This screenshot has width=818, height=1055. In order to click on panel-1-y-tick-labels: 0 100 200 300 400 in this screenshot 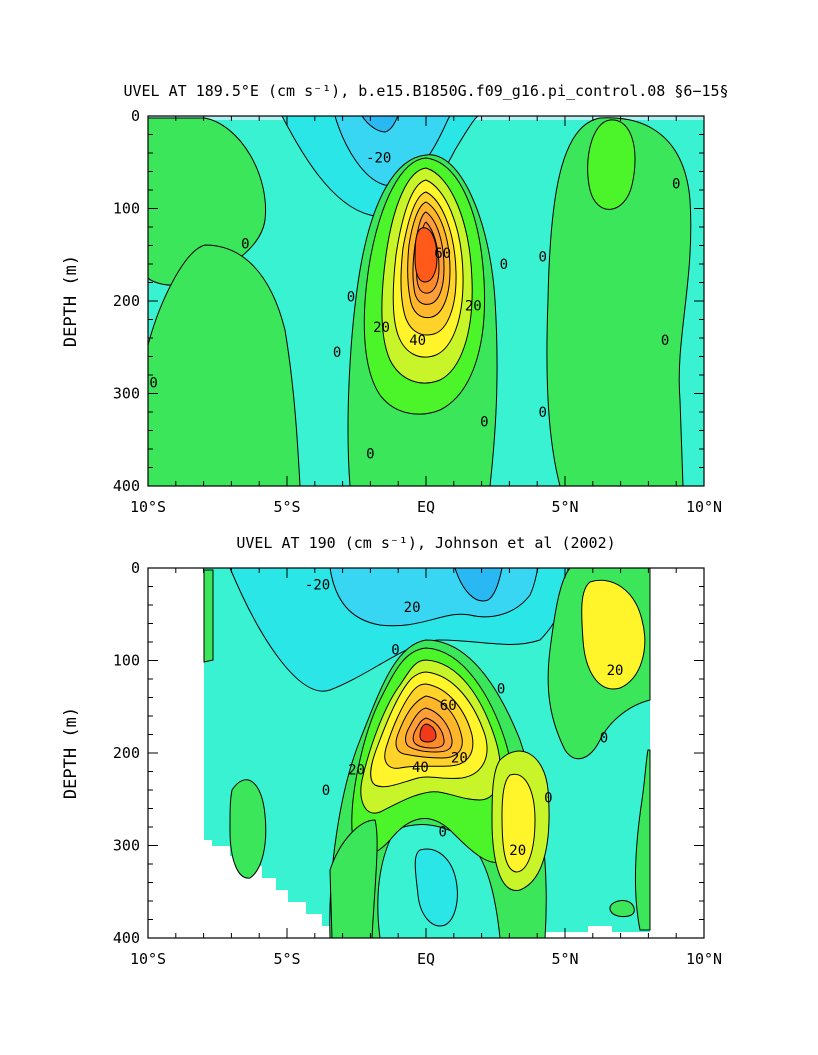, I will do `click(126, 301)`.